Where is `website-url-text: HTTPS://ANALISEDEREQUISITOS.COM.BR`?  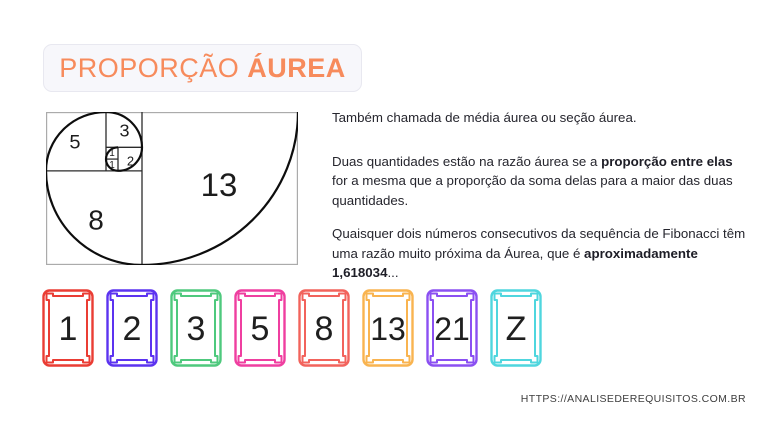
website-url-text: HTTPS://ANALISEDEREQUISITOS.COM.BR is located at coordinates (633, 399).